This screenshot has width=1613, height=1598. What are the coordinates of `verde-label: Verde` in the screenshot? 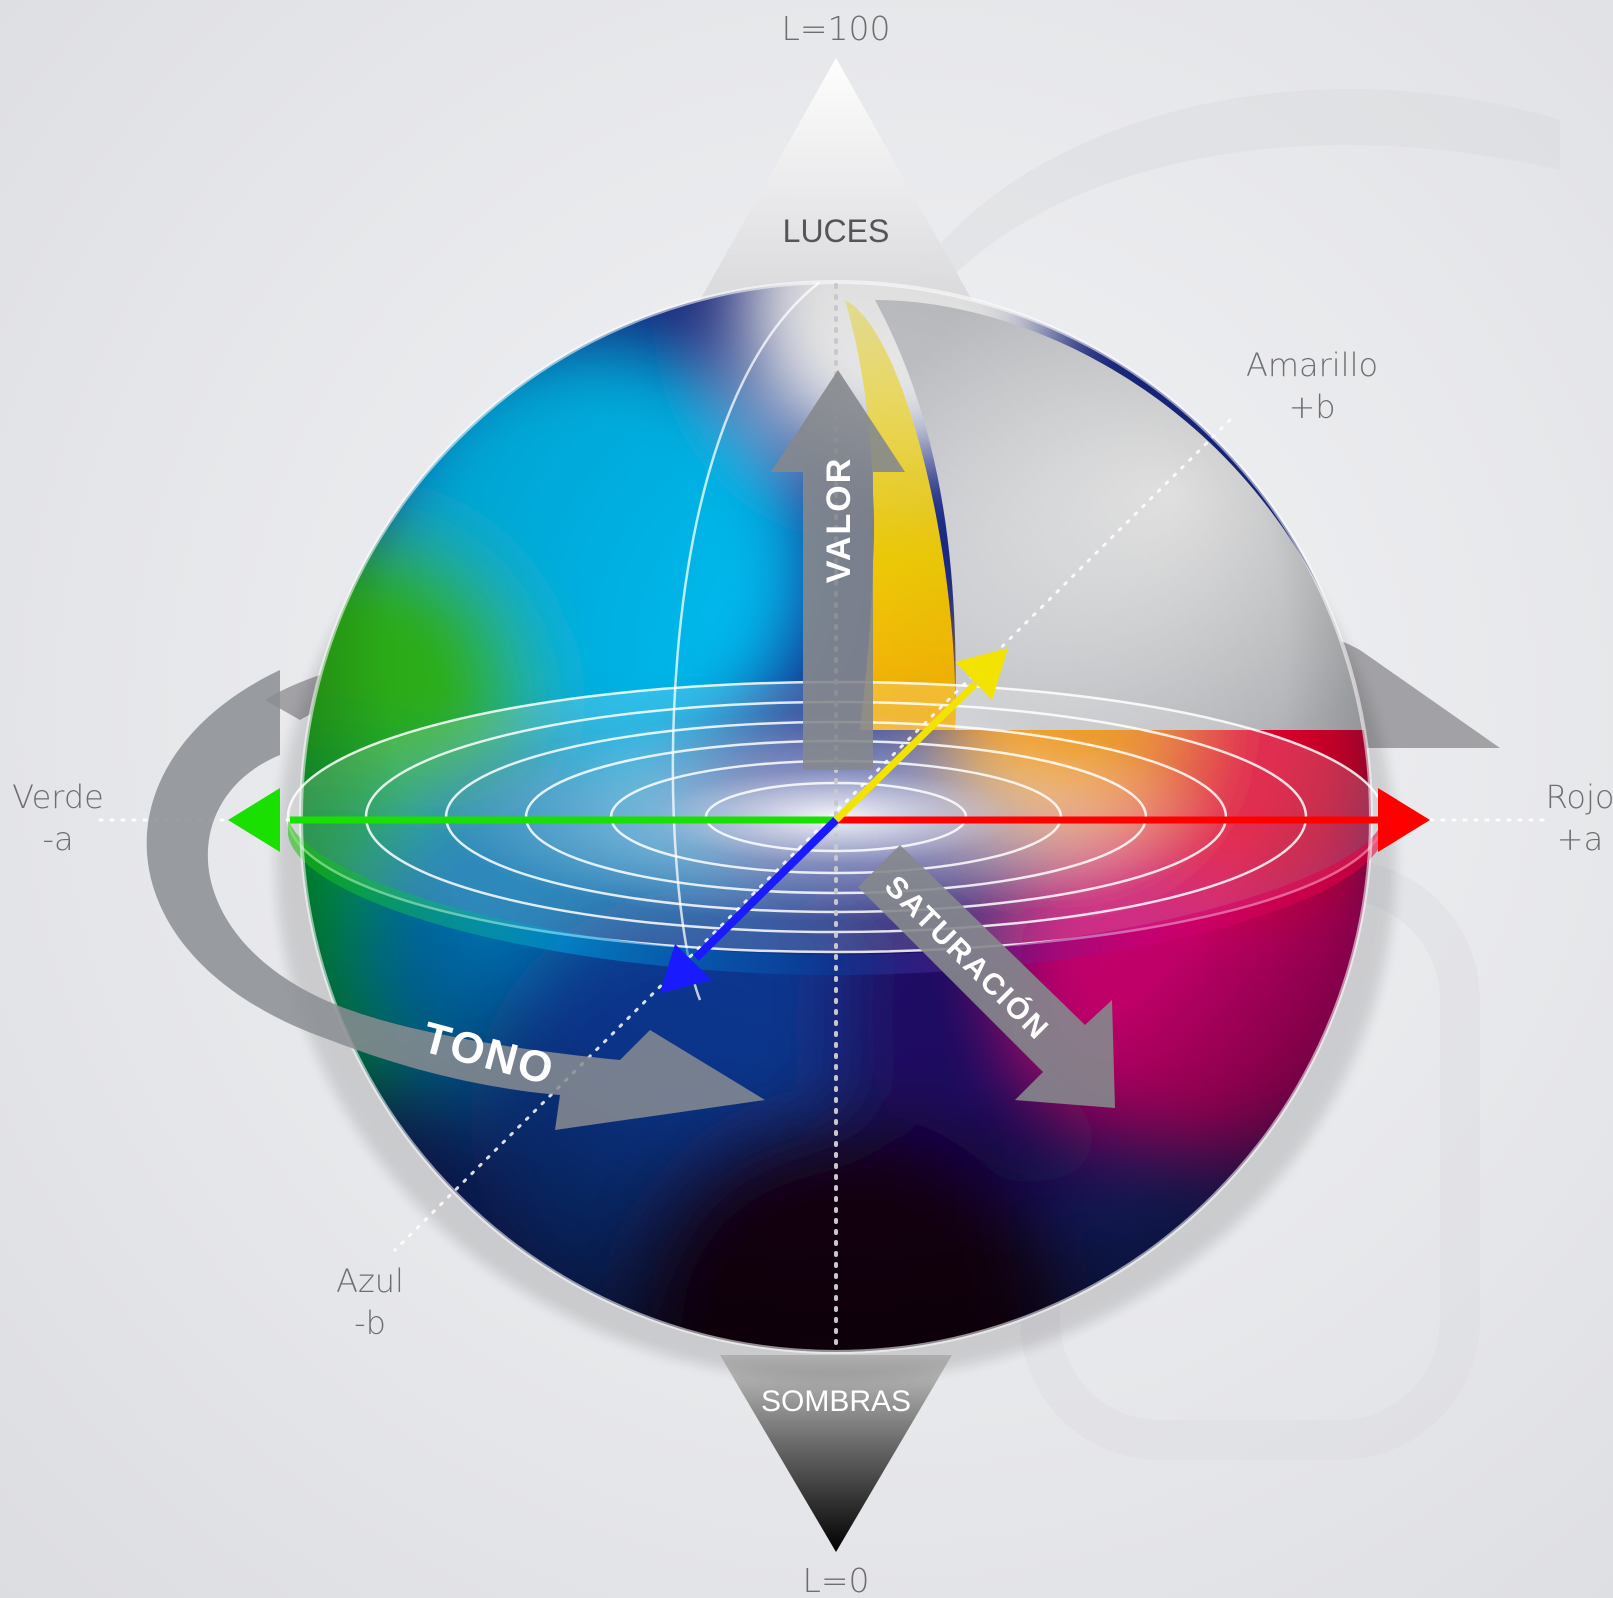 It's located at (58, 797).